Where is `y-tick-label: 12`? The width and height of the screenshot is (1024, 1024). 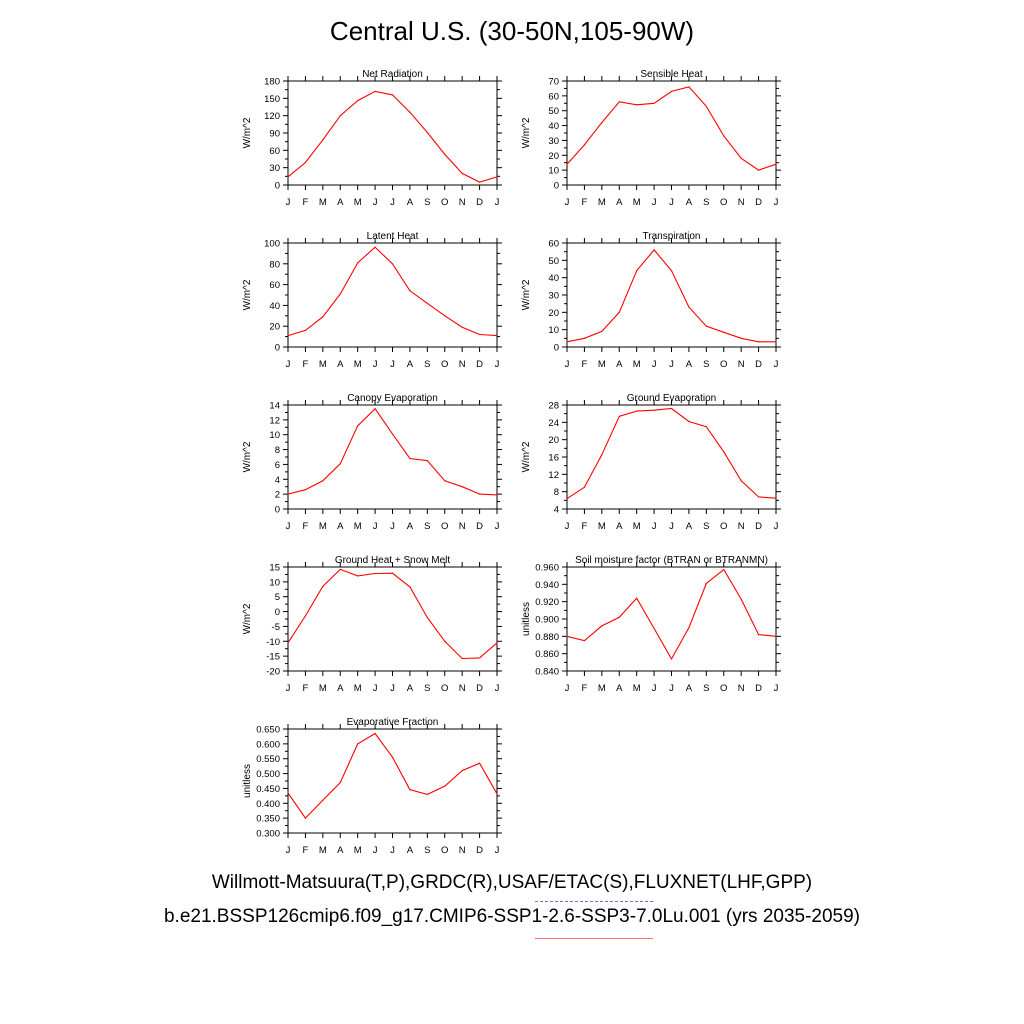 y-tick-label: 12 is located at coordinates (553, 475).